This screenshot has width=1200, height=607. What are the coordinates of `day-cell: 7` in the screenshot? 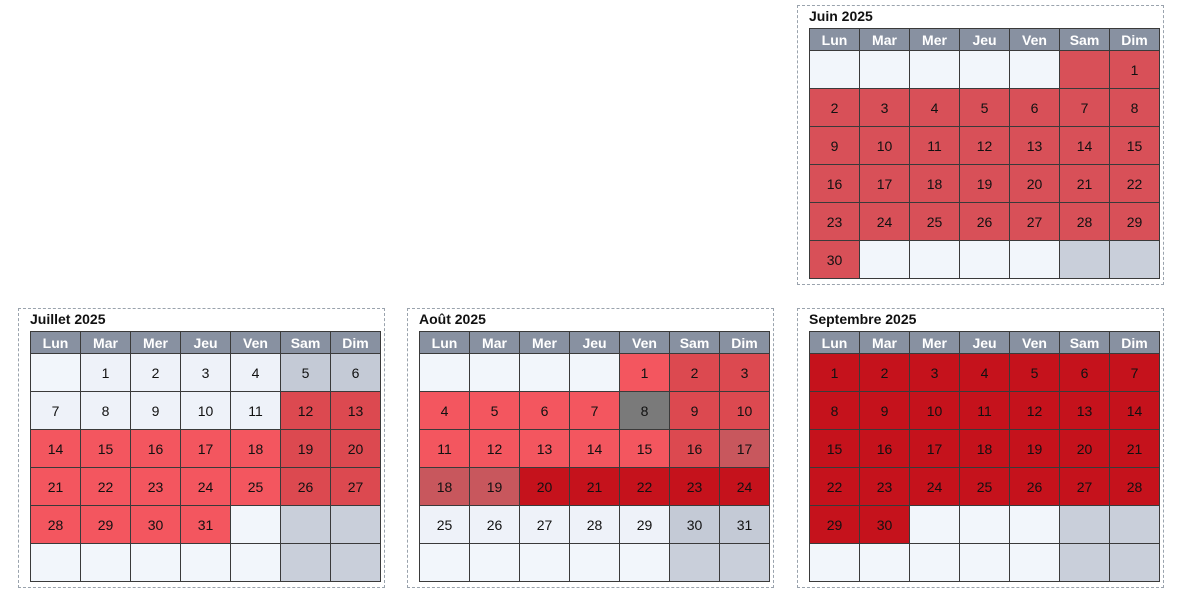 It's located at (1134, 372).